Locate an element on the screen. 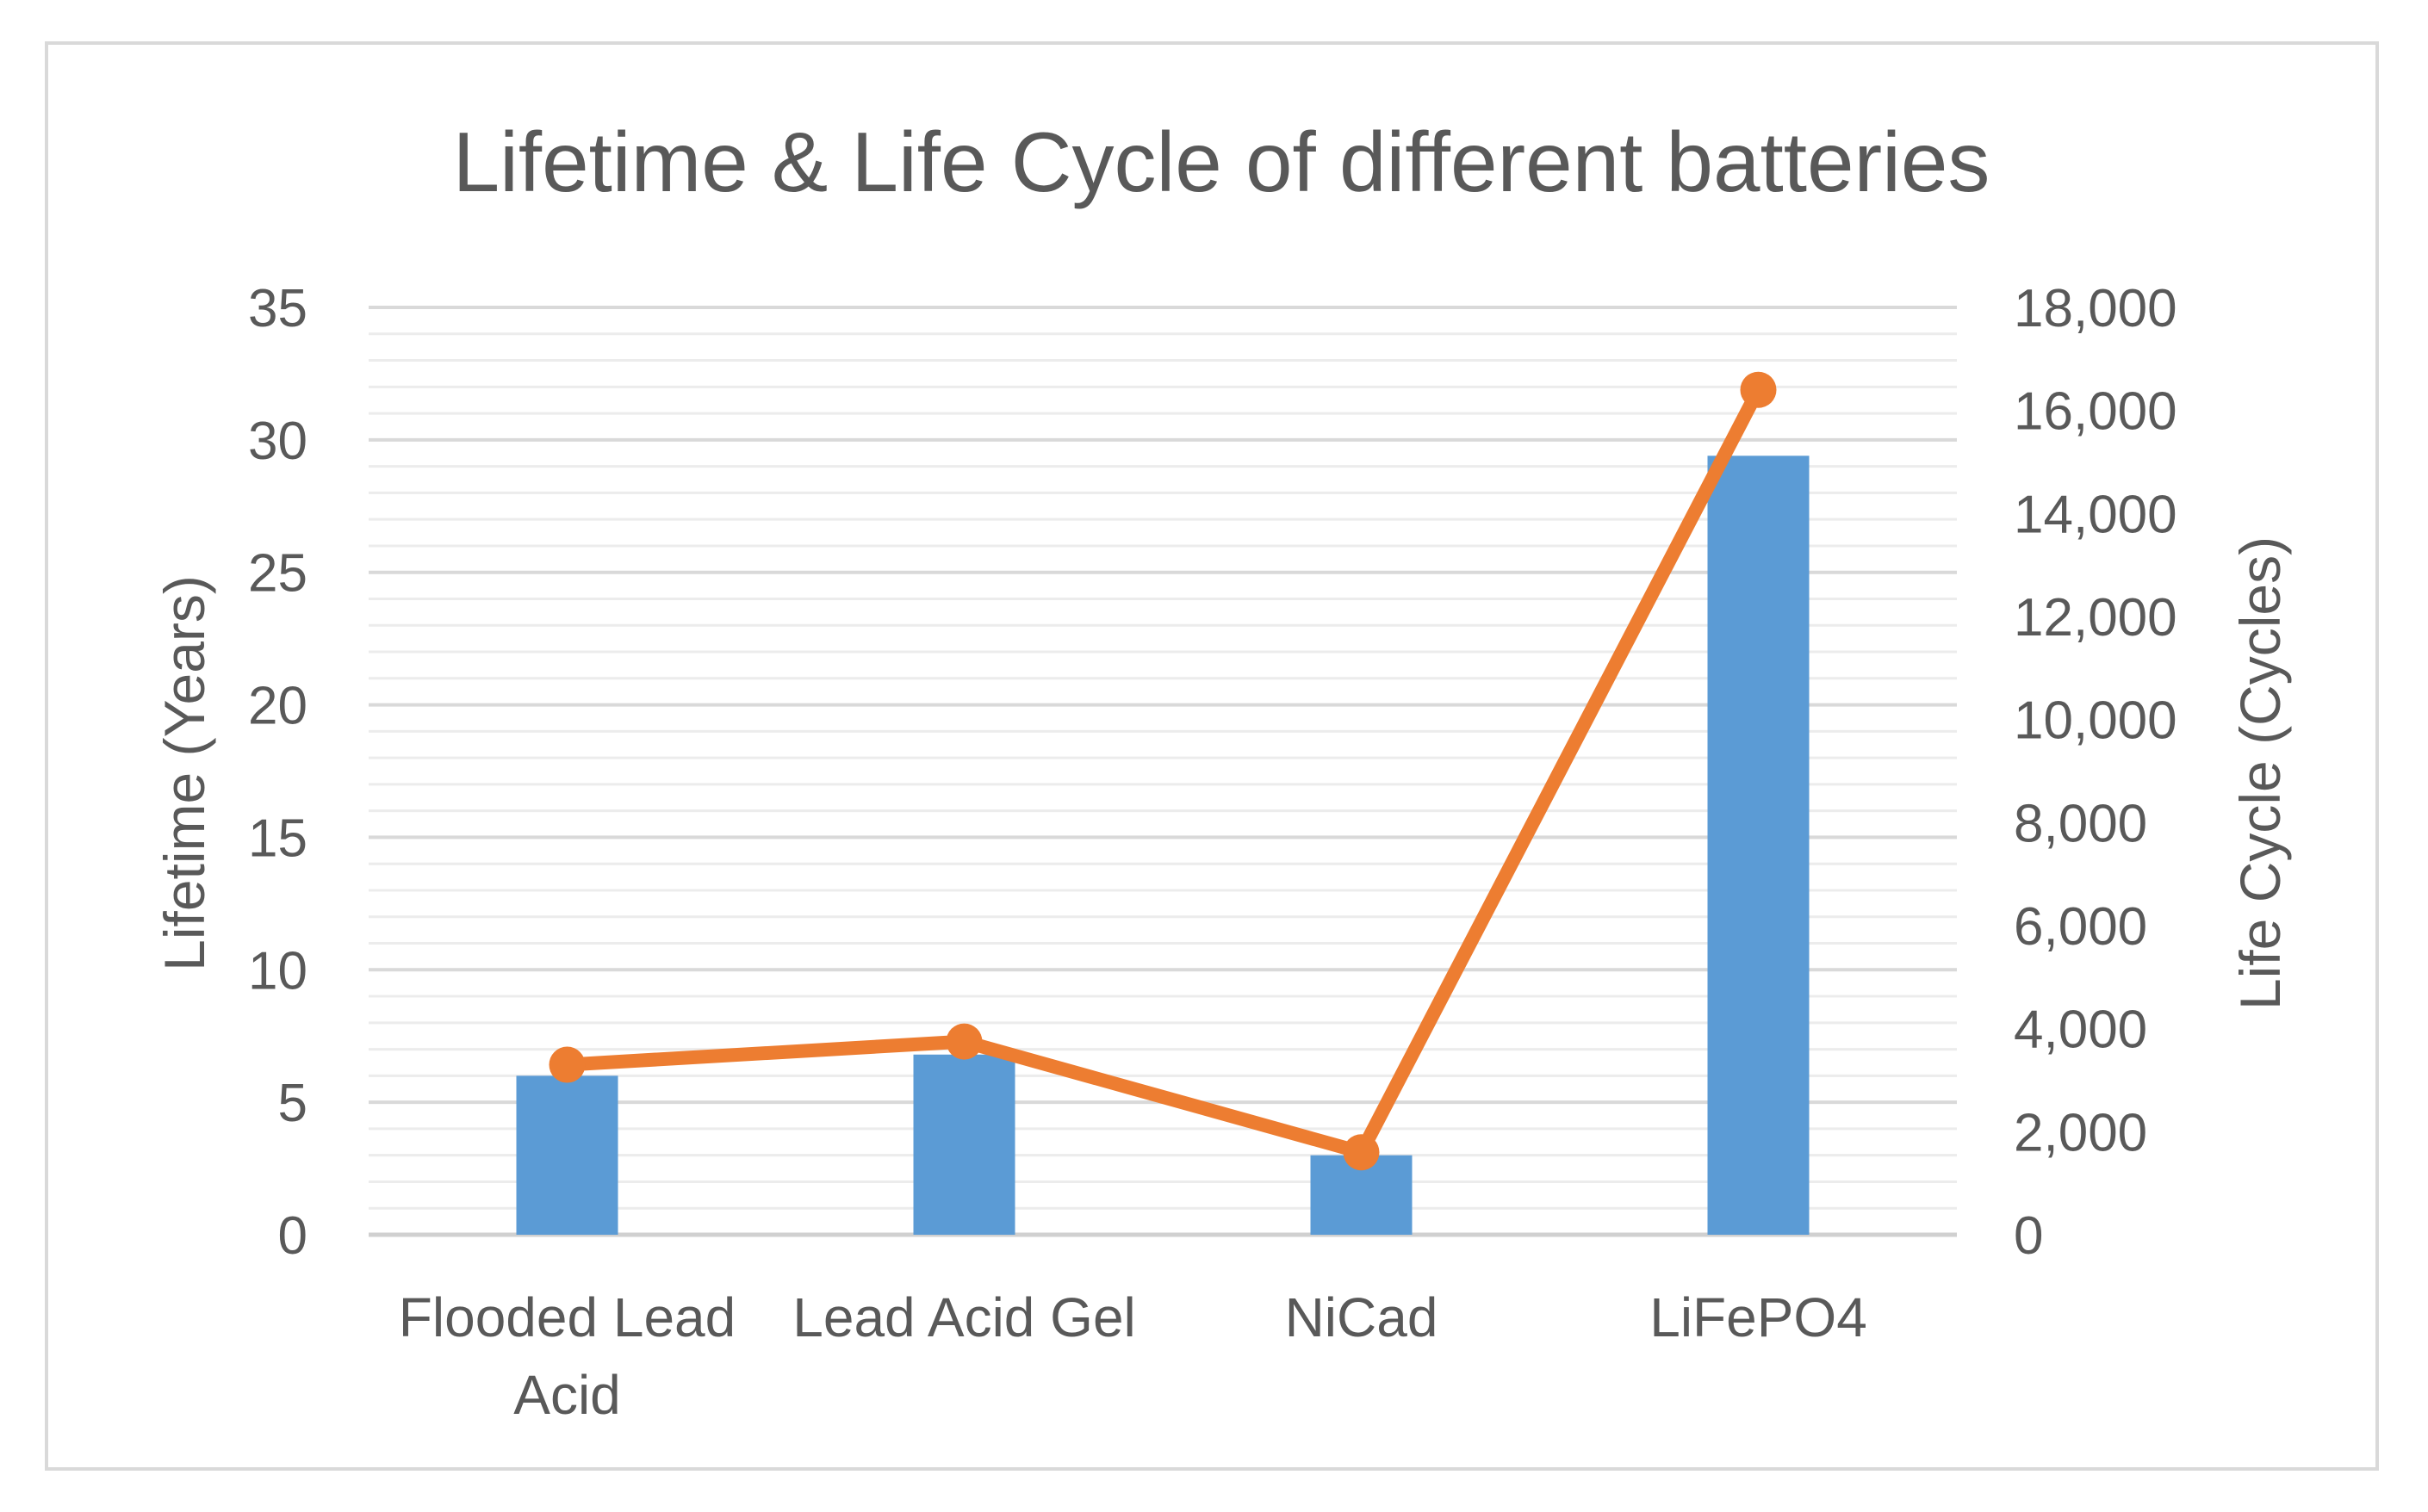 The image size is (2428, 1512). left-tick-label: 30 is located at coordinates (277, 442).